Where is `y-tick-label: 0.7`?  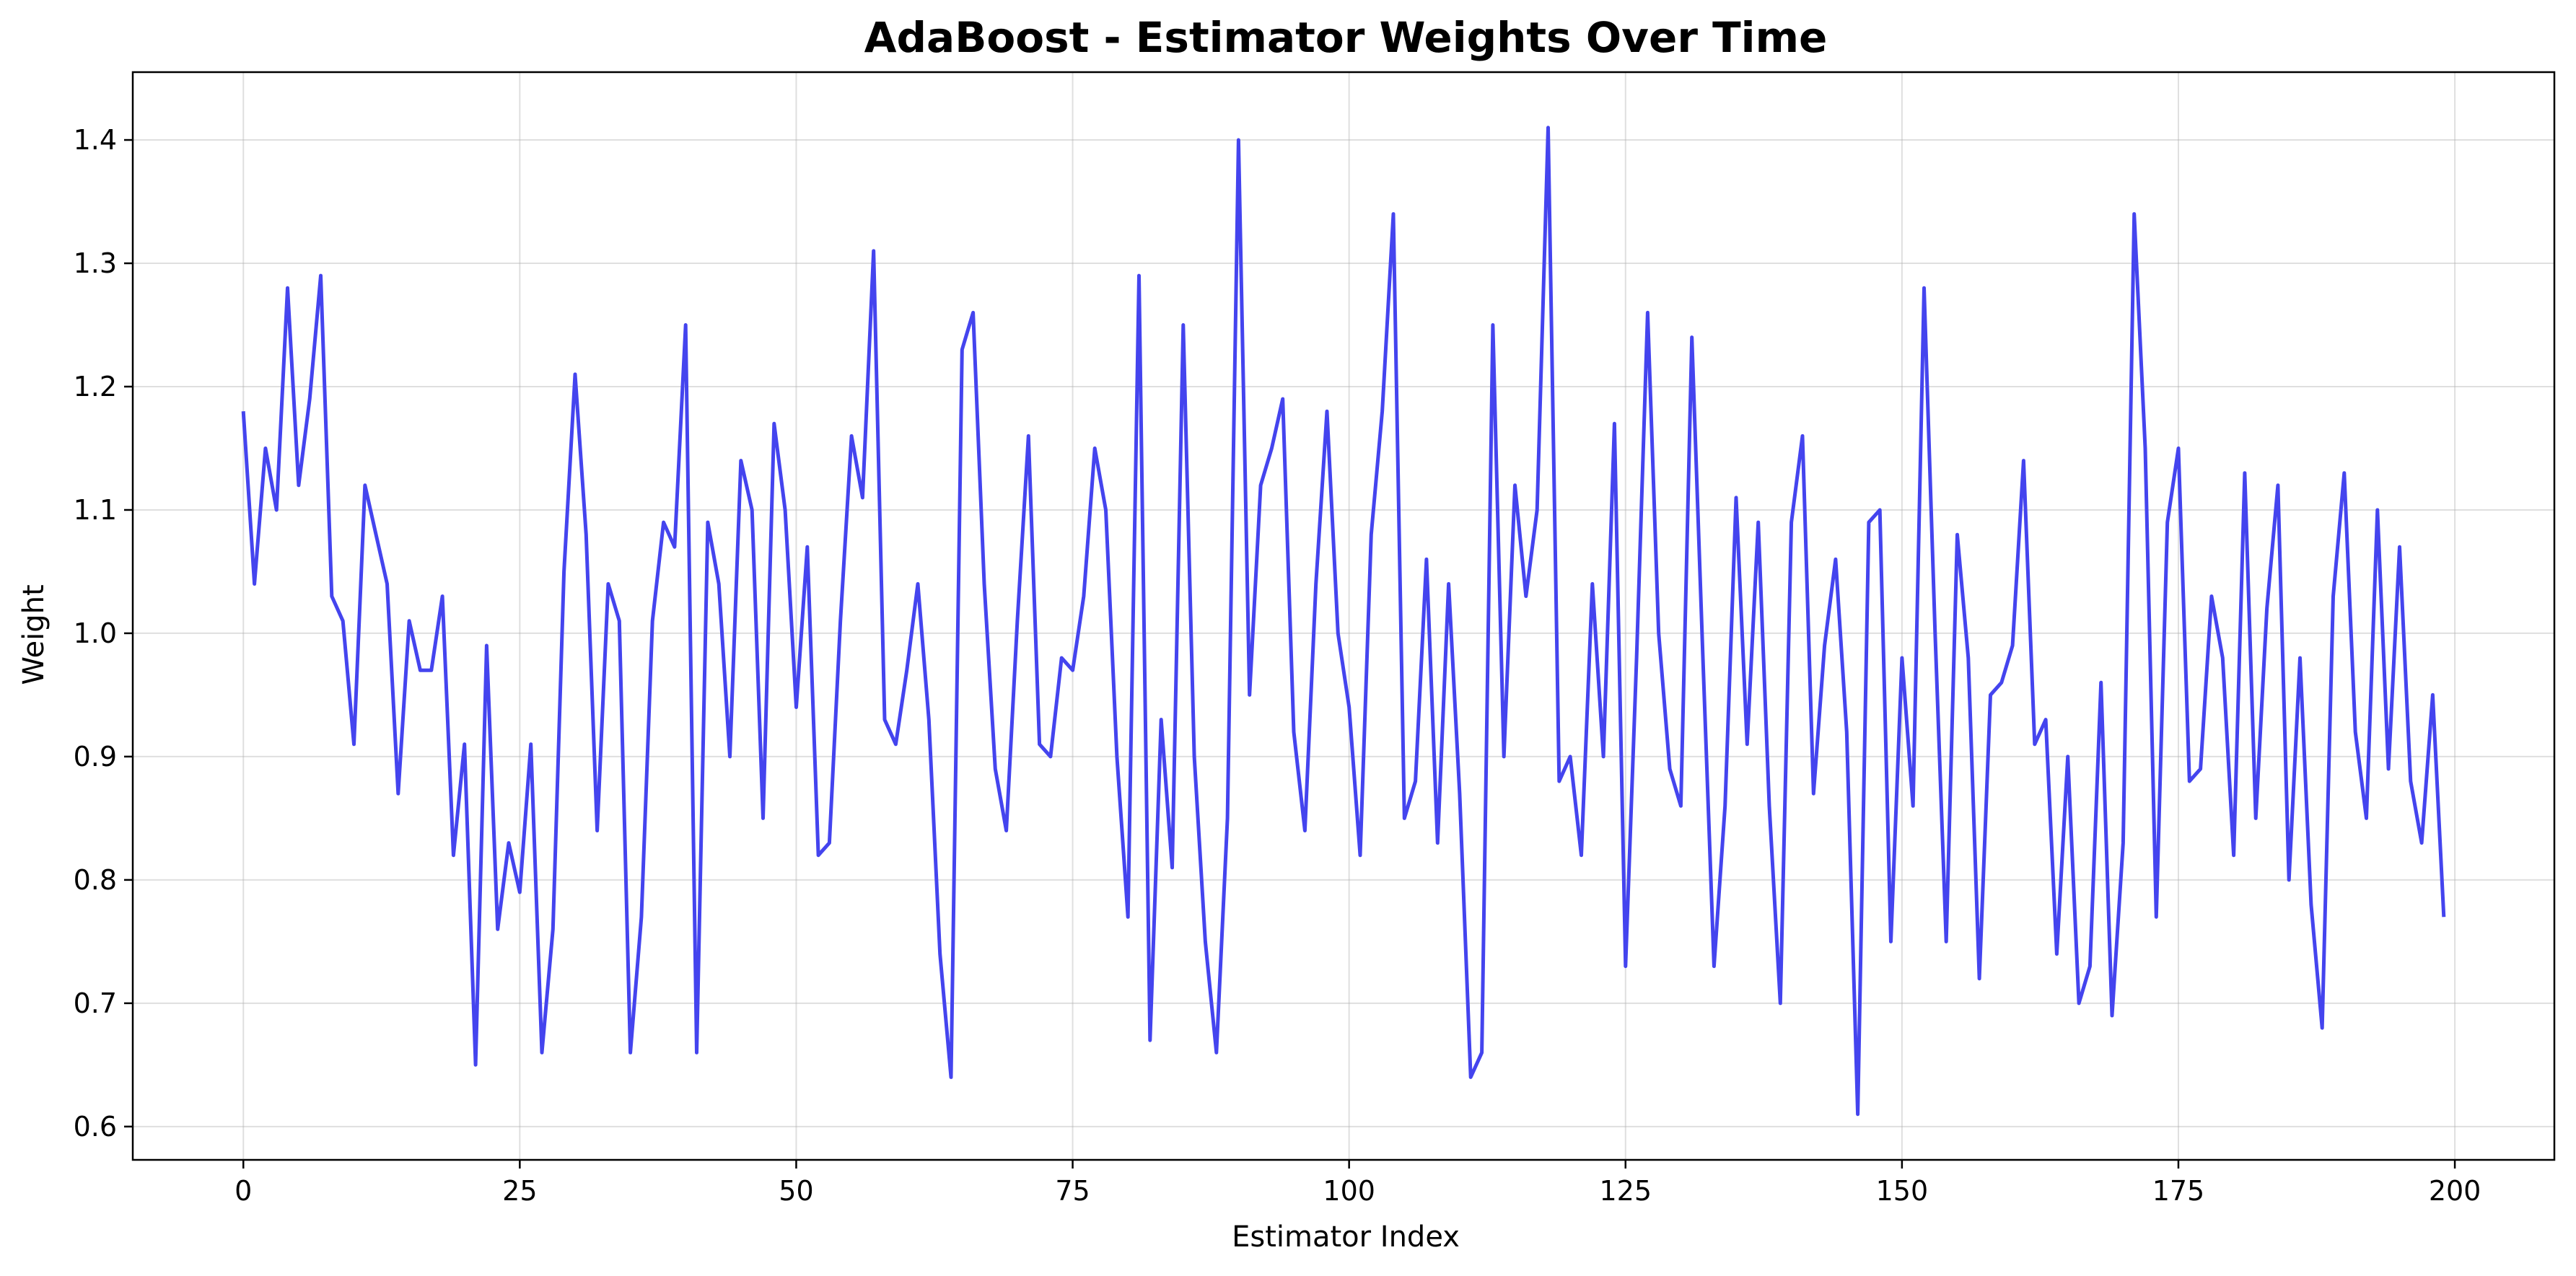 y-tick-label: 0.7 is located at coordinates (95, 1003).